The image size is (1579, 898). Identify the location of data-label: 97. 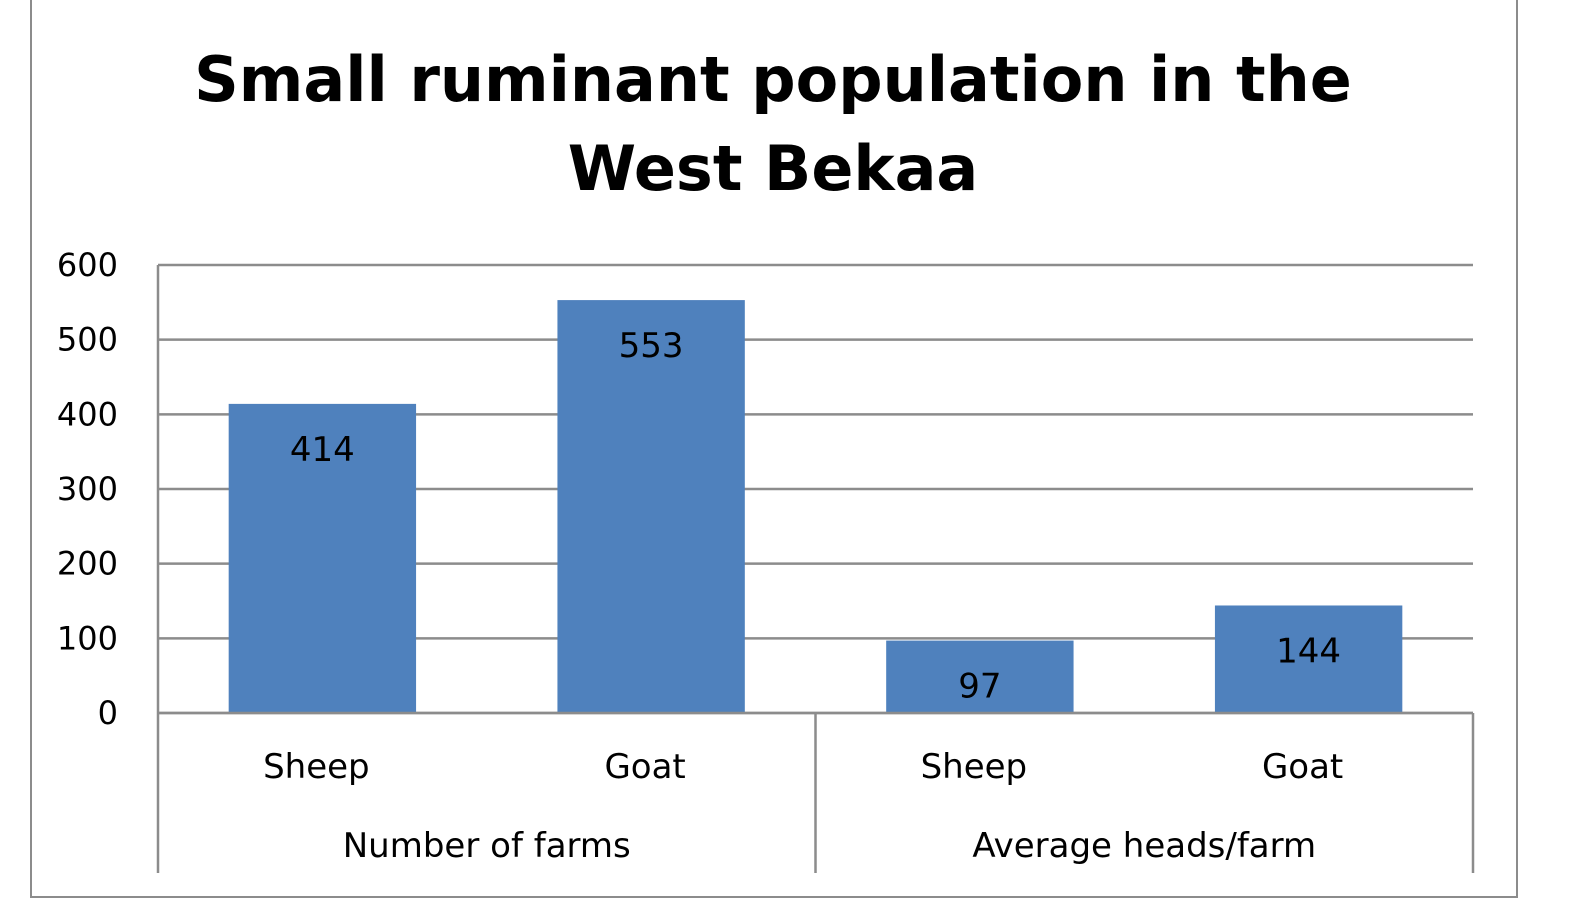
(979, 687).